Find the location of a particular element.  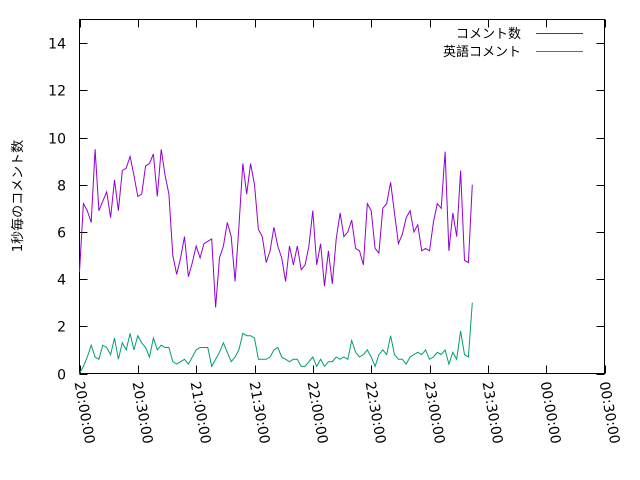

y-tick-label: 4 is located at coordinates (61, 281).